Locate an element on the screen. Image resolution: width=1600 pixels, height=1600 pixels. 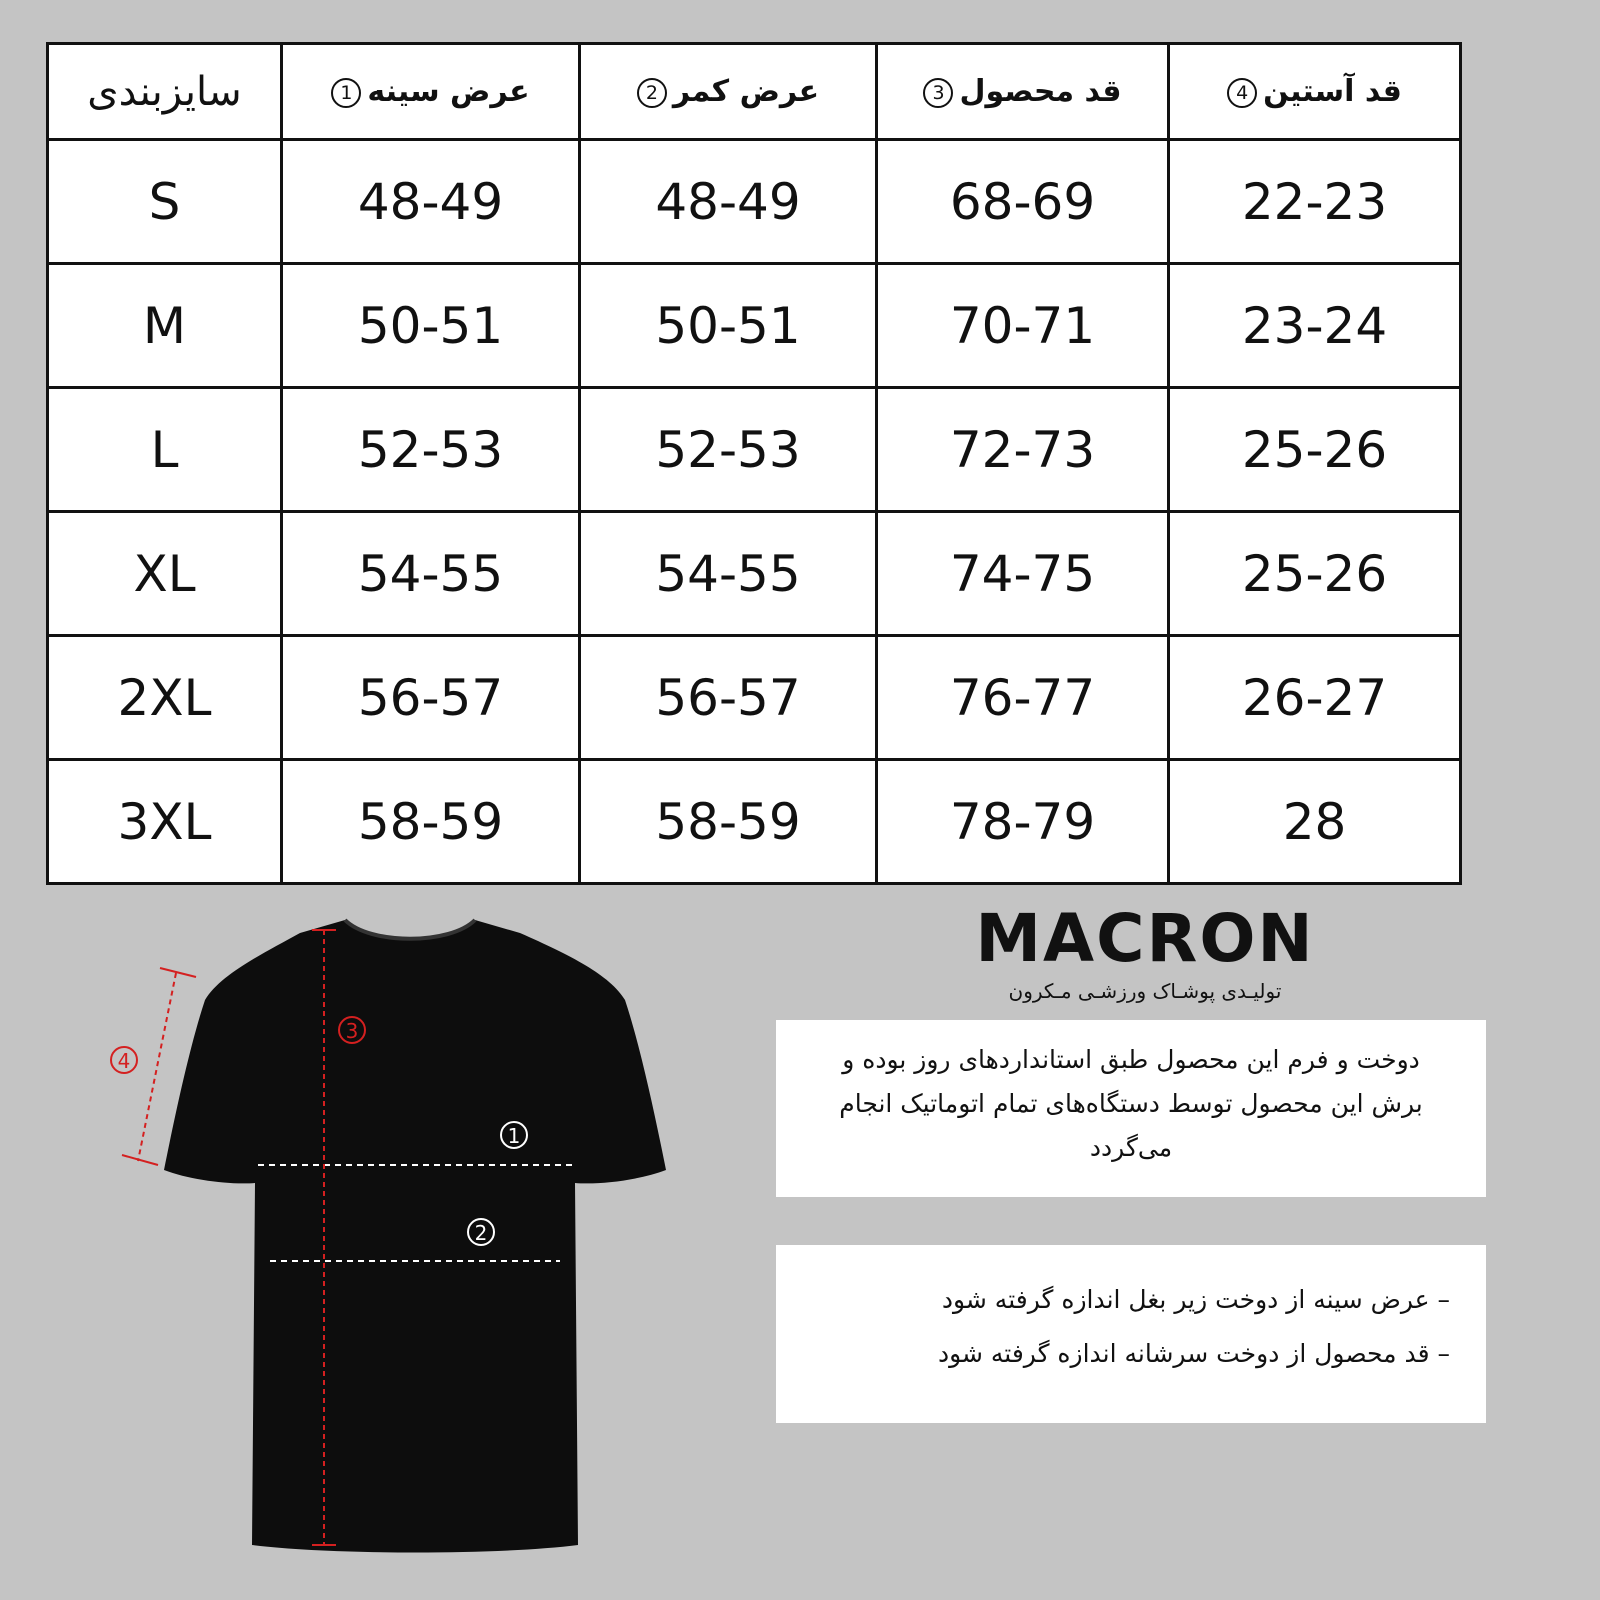
size-cell: S is located at coordinates (164, 201).